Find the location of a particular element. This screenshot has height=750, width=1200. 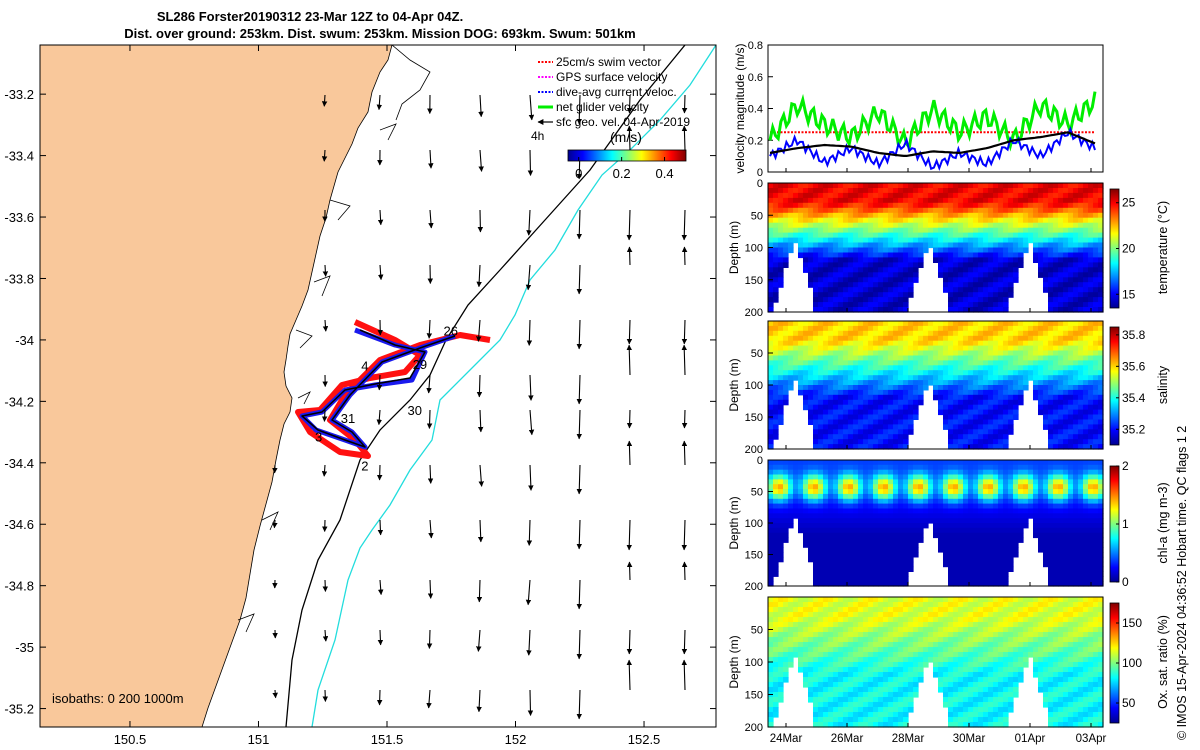

map-colorbar is located at coordinates (627, 155).